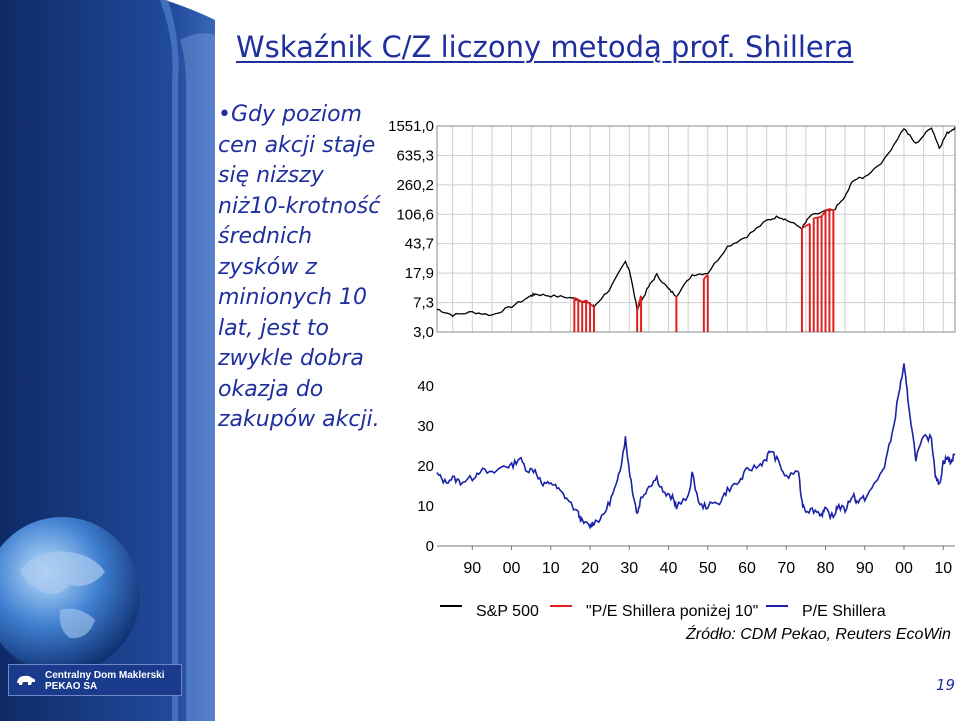 This screenshot has height=721, width=960. I want to click on x-tick-label: 60, so click(747, 568).